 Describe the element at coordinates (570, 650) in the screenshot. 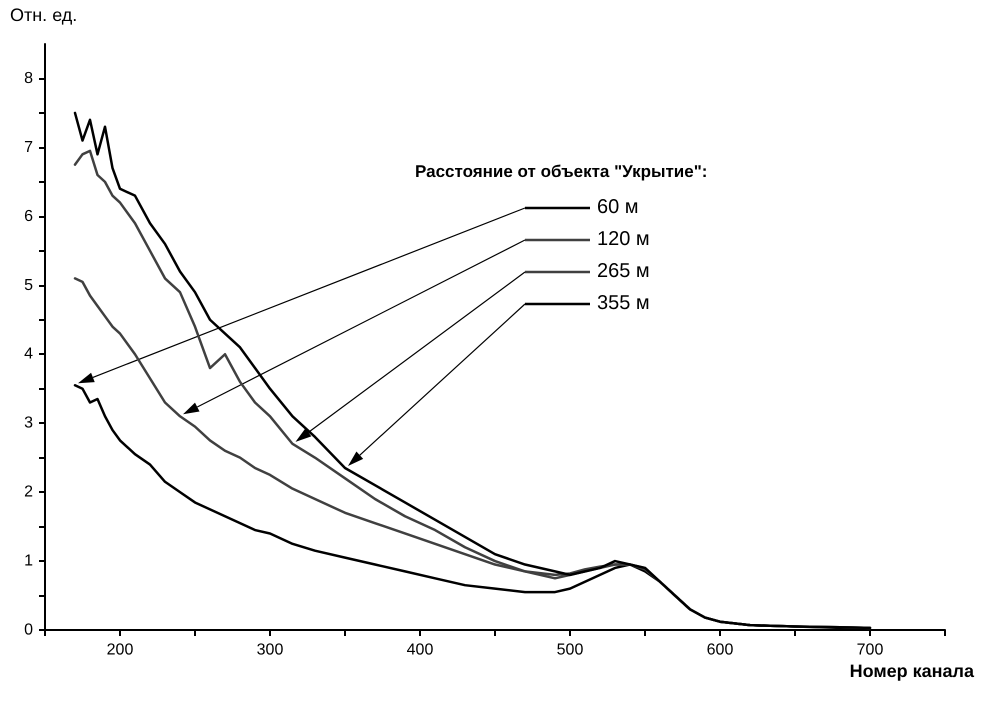

I see `x-tick-label: 500` at that location.